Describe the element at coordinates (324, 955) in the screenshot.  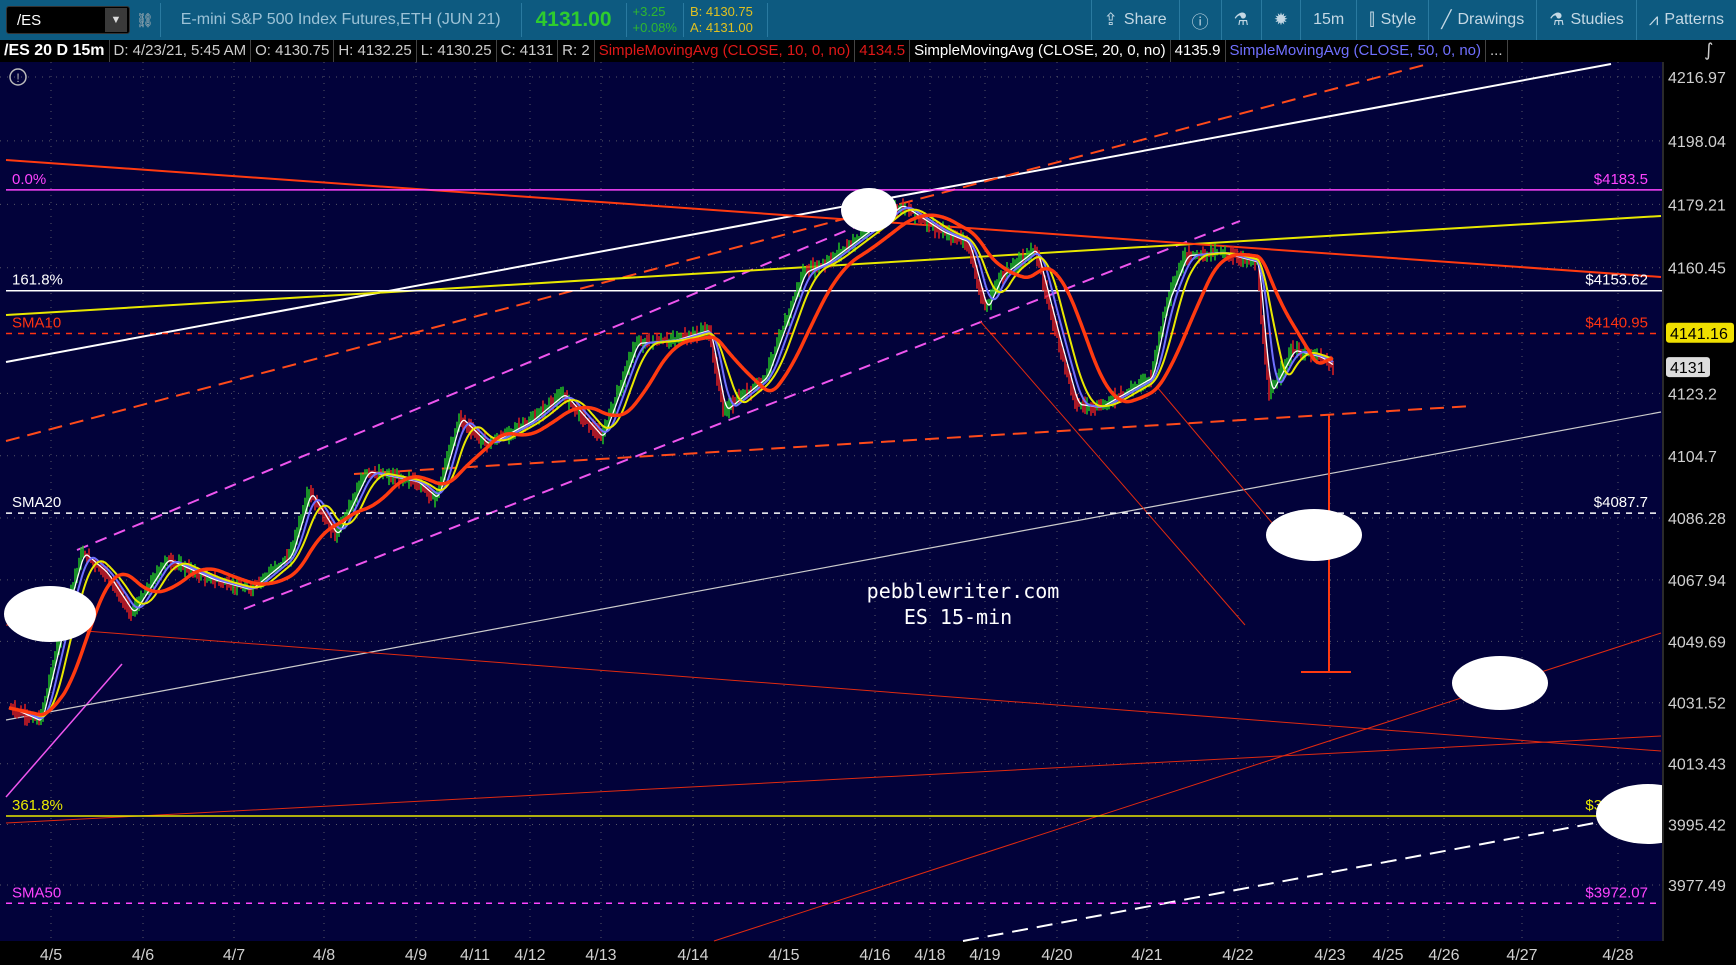
I see `x-tick-label: 4/8` at that location.